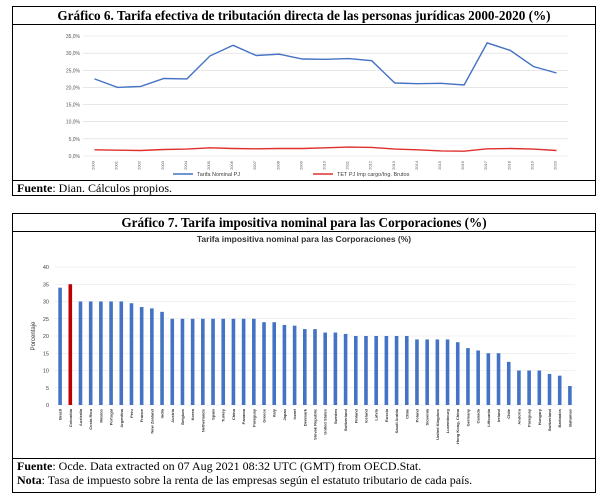 Image resolution: width=607 pixels, height=499 pixels. I want to click on x-tick-label: Greece, so click(264, 415).